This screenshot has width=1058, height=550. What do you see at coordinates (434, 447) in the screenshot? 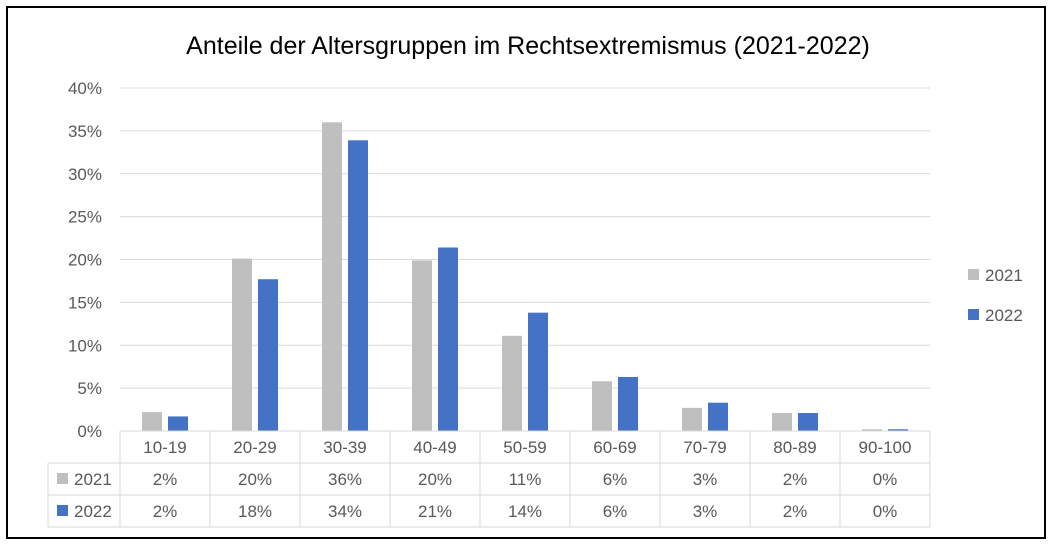
I see `x-tick-label: 40-49` at bounding box center [434, 447].